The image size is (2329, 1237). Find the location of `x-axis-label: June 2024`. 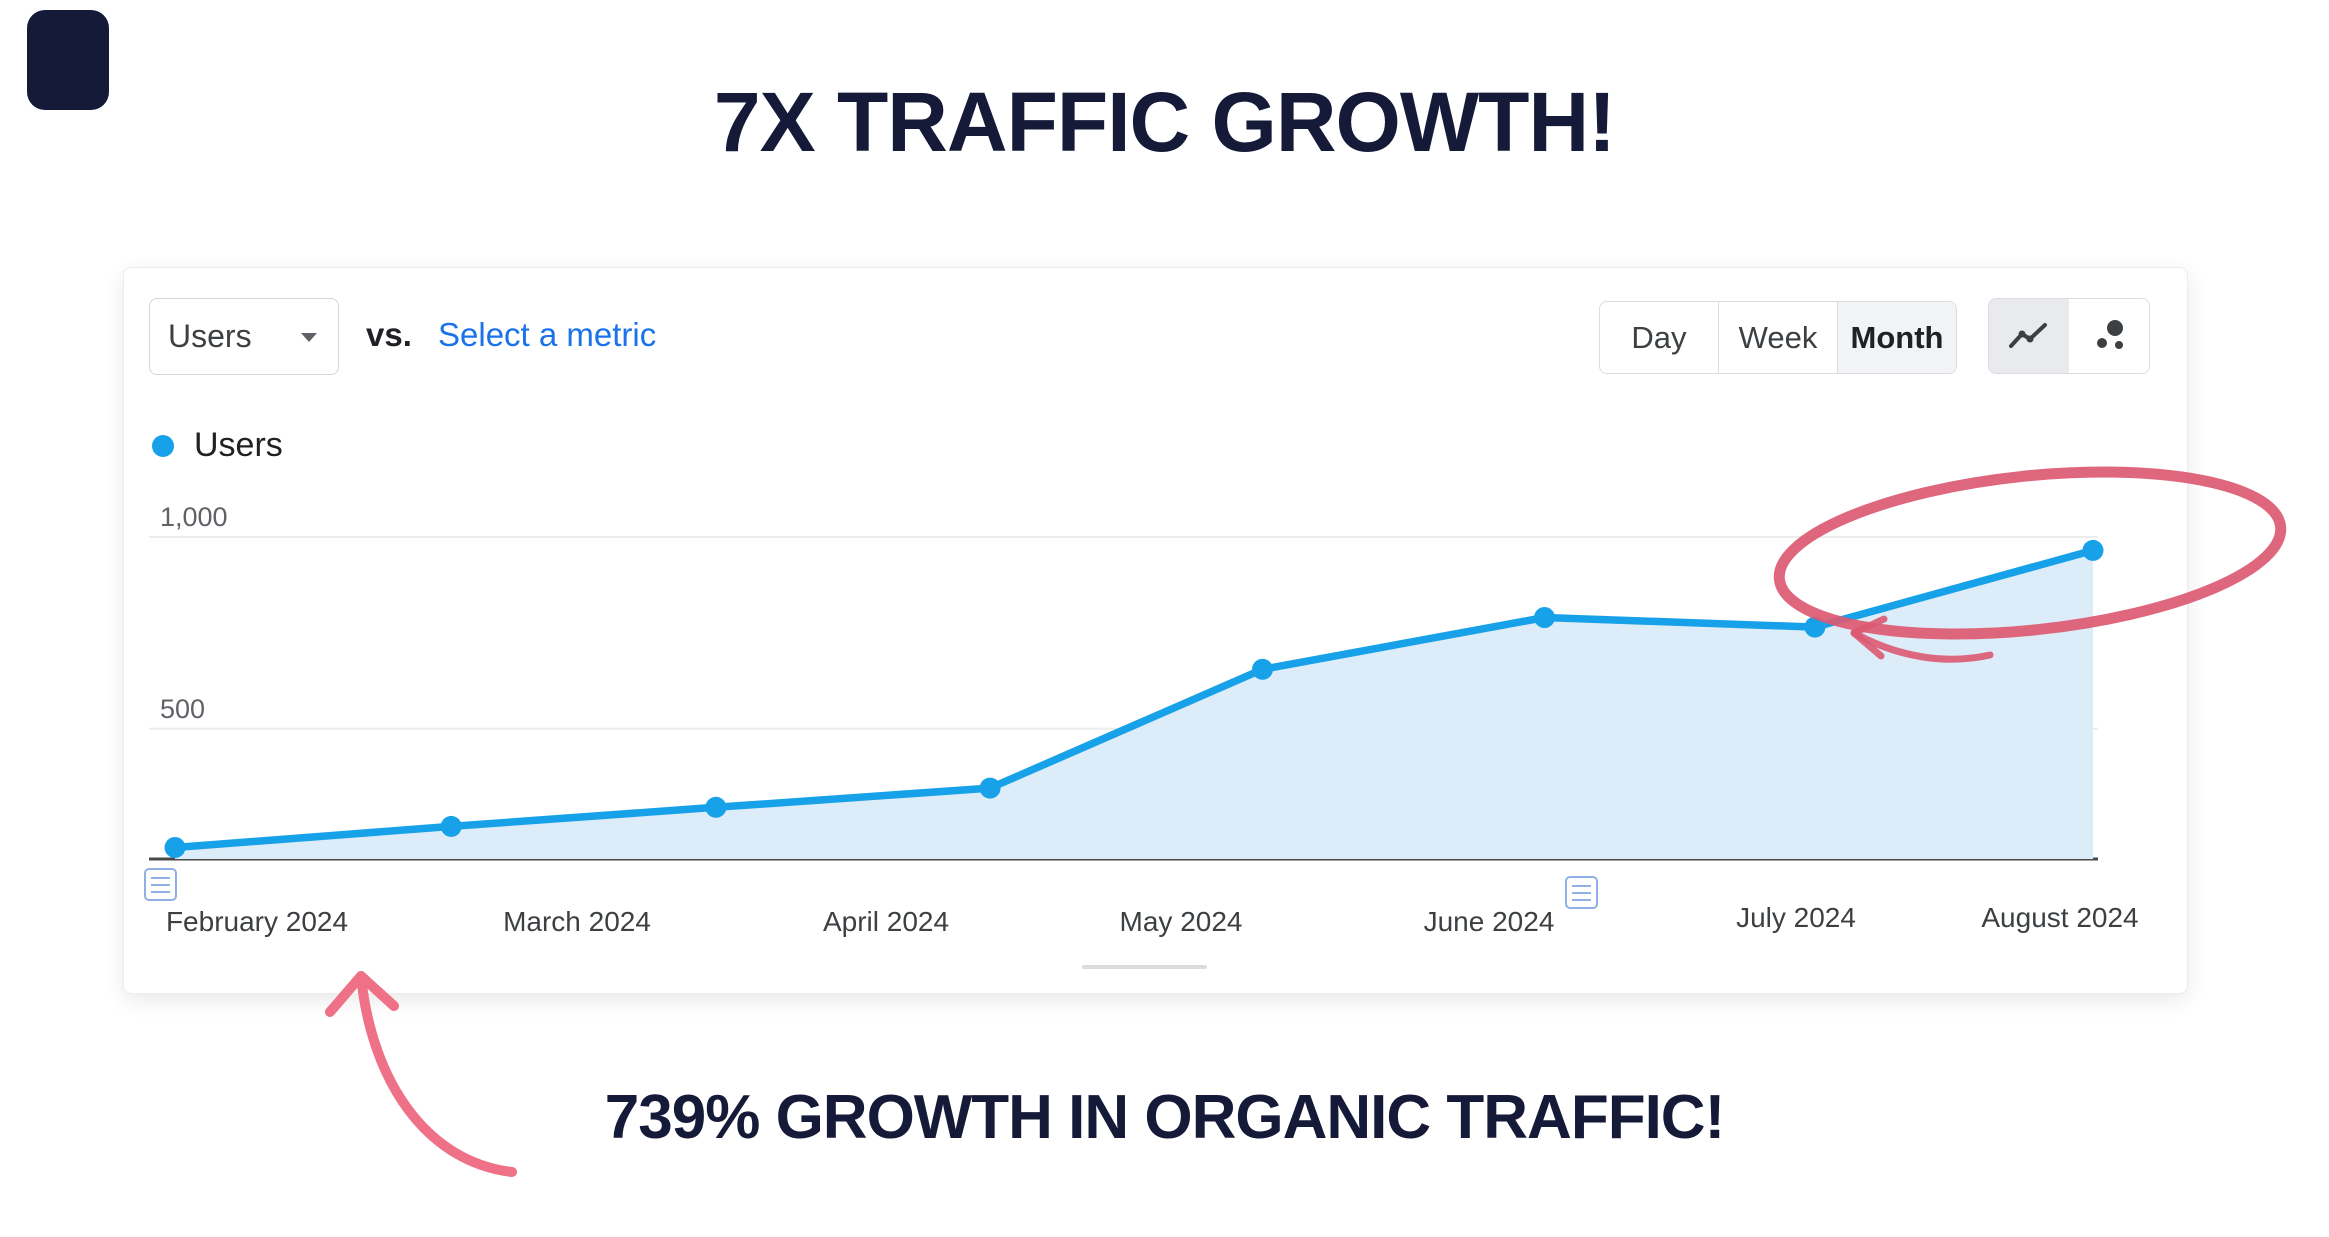

x-axis-label: June 2024 is located at coordinates (1489, 921).